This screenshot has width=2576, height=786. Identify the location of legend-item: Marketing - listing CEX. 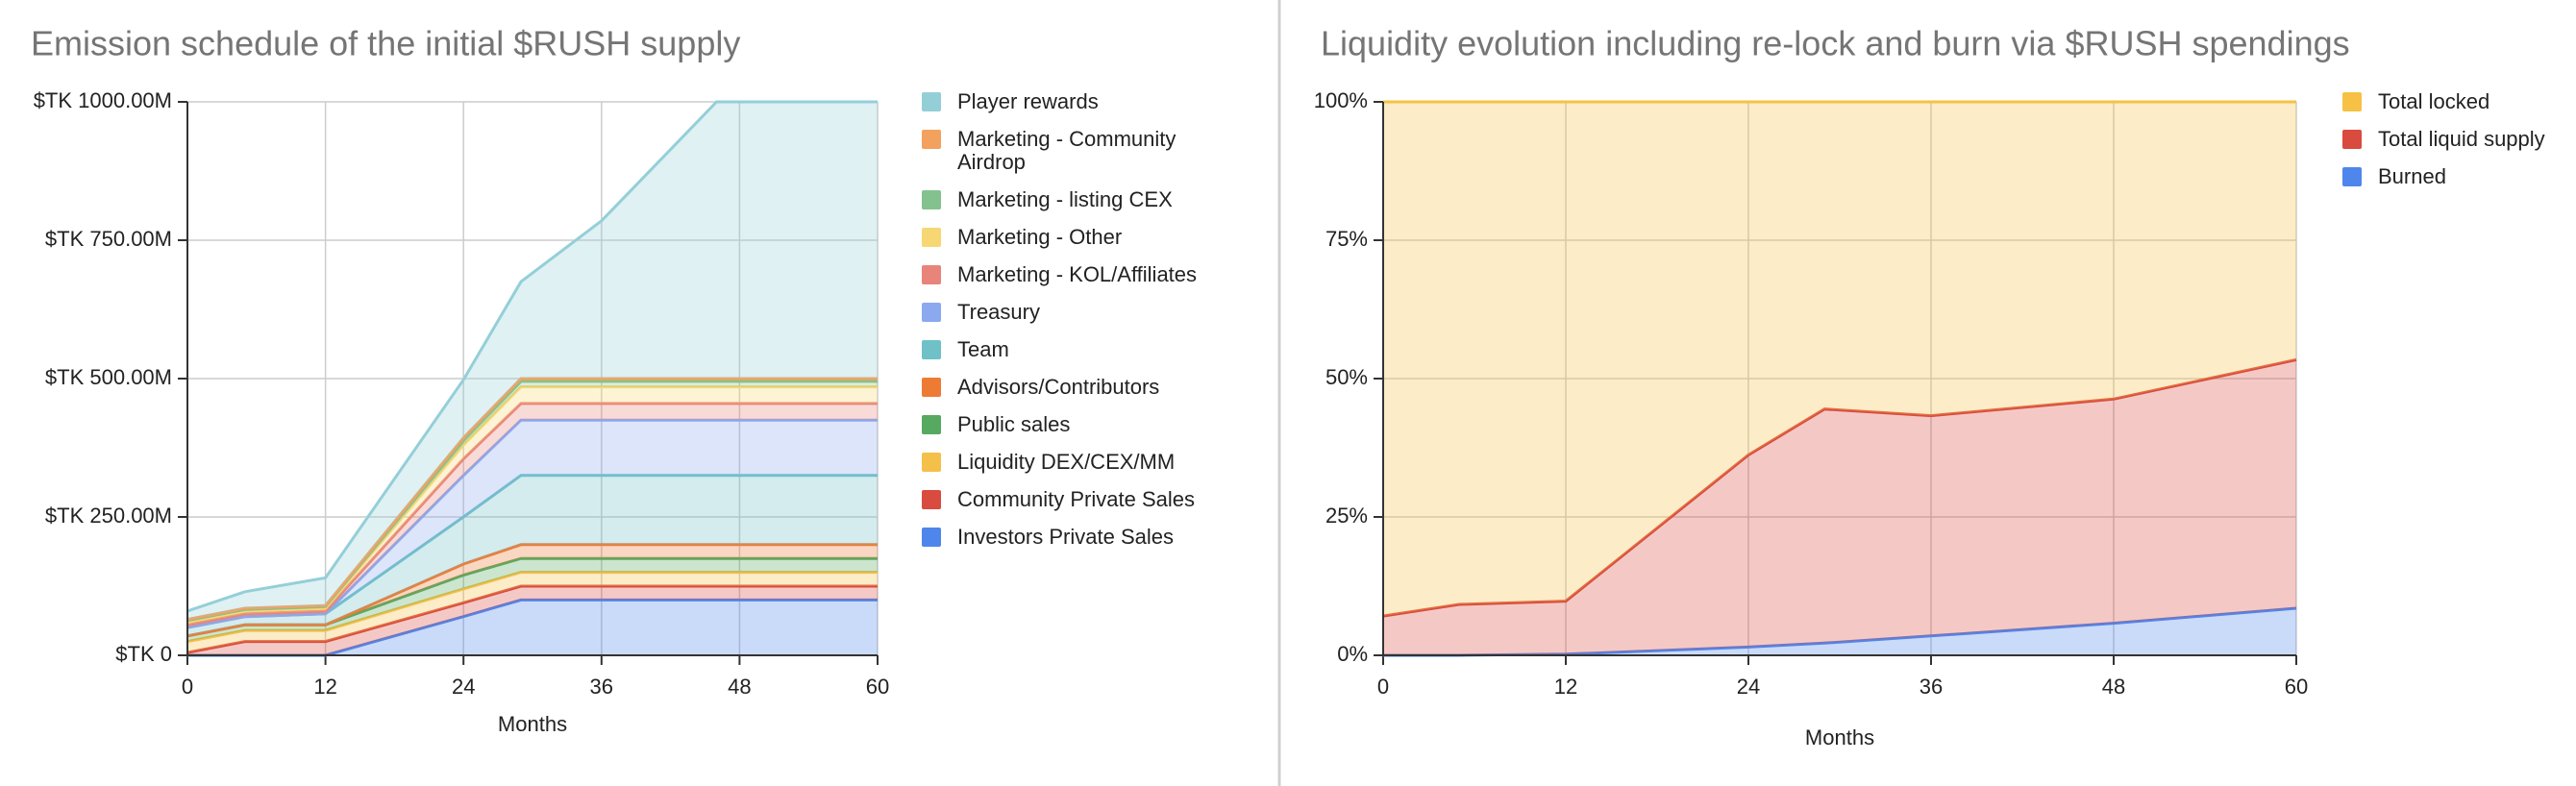
(1061, 199).